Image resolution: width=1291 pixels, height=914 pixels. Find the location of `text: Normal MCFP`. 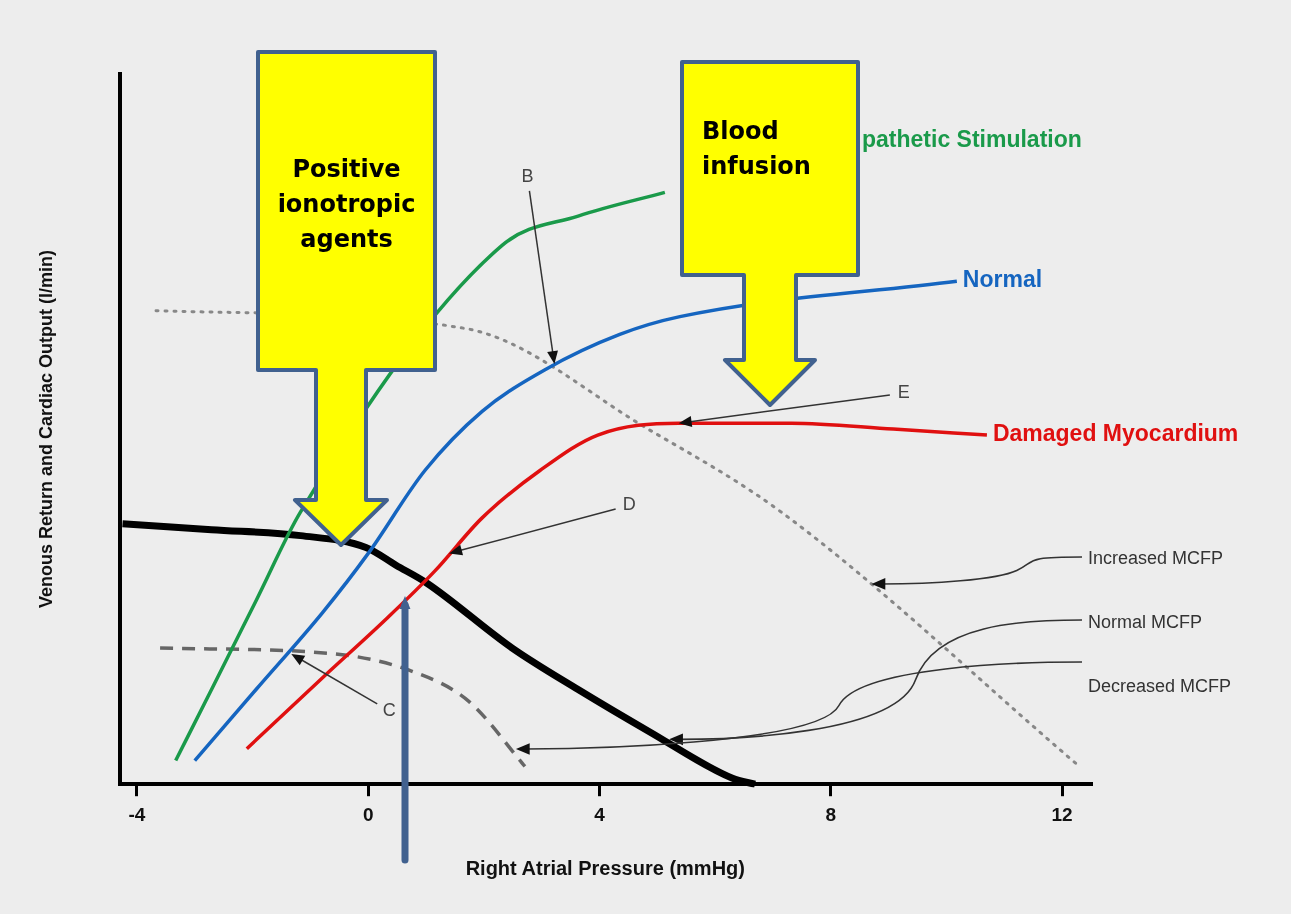

text: Normal MCFP is located at coordinates (1145, 621).